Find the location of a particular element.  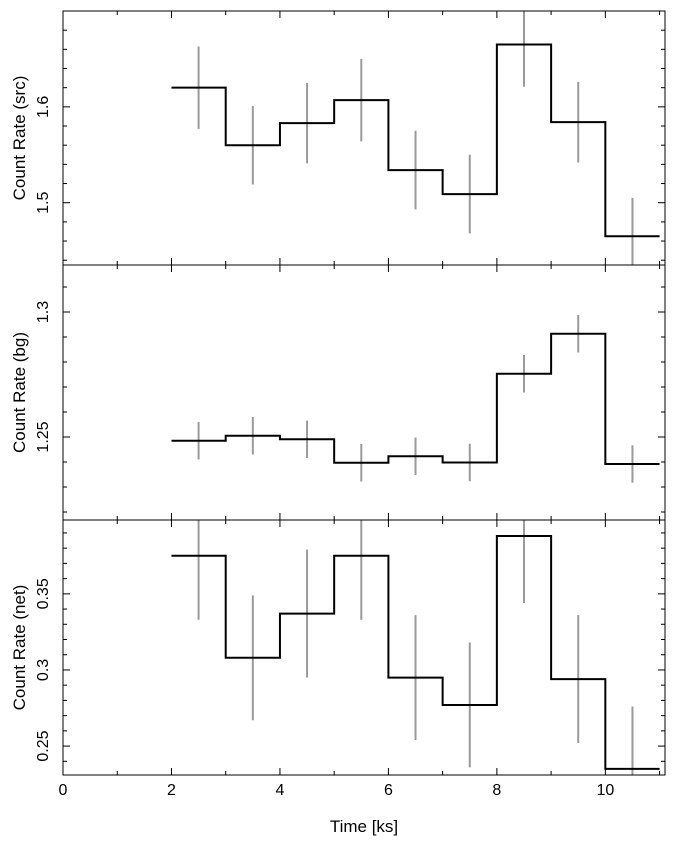

step-line is located at coordinates (415, 398).